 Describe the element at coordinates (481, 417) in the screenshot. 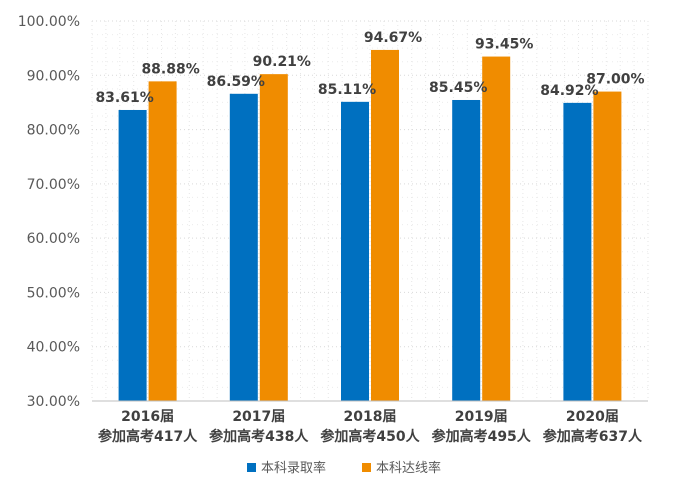

I see `x-category-label: 2019届` at that location.